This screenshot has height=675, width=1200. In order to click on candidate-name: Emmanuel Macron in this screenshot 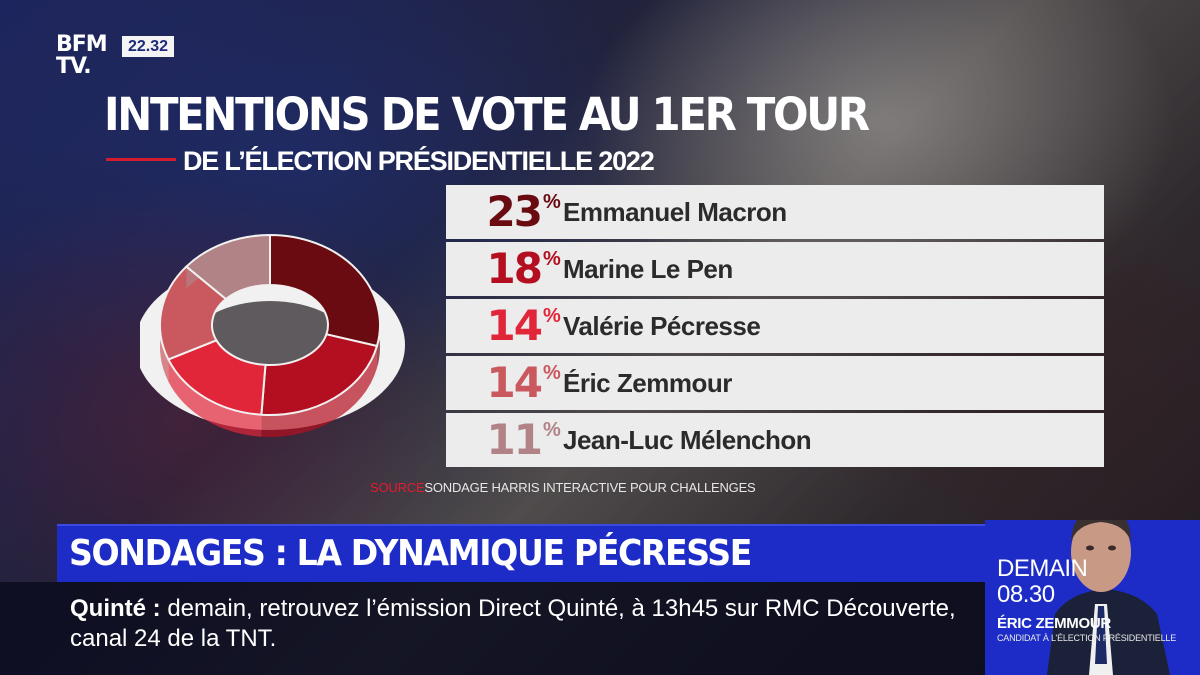, I will do `click(675, 211)`.